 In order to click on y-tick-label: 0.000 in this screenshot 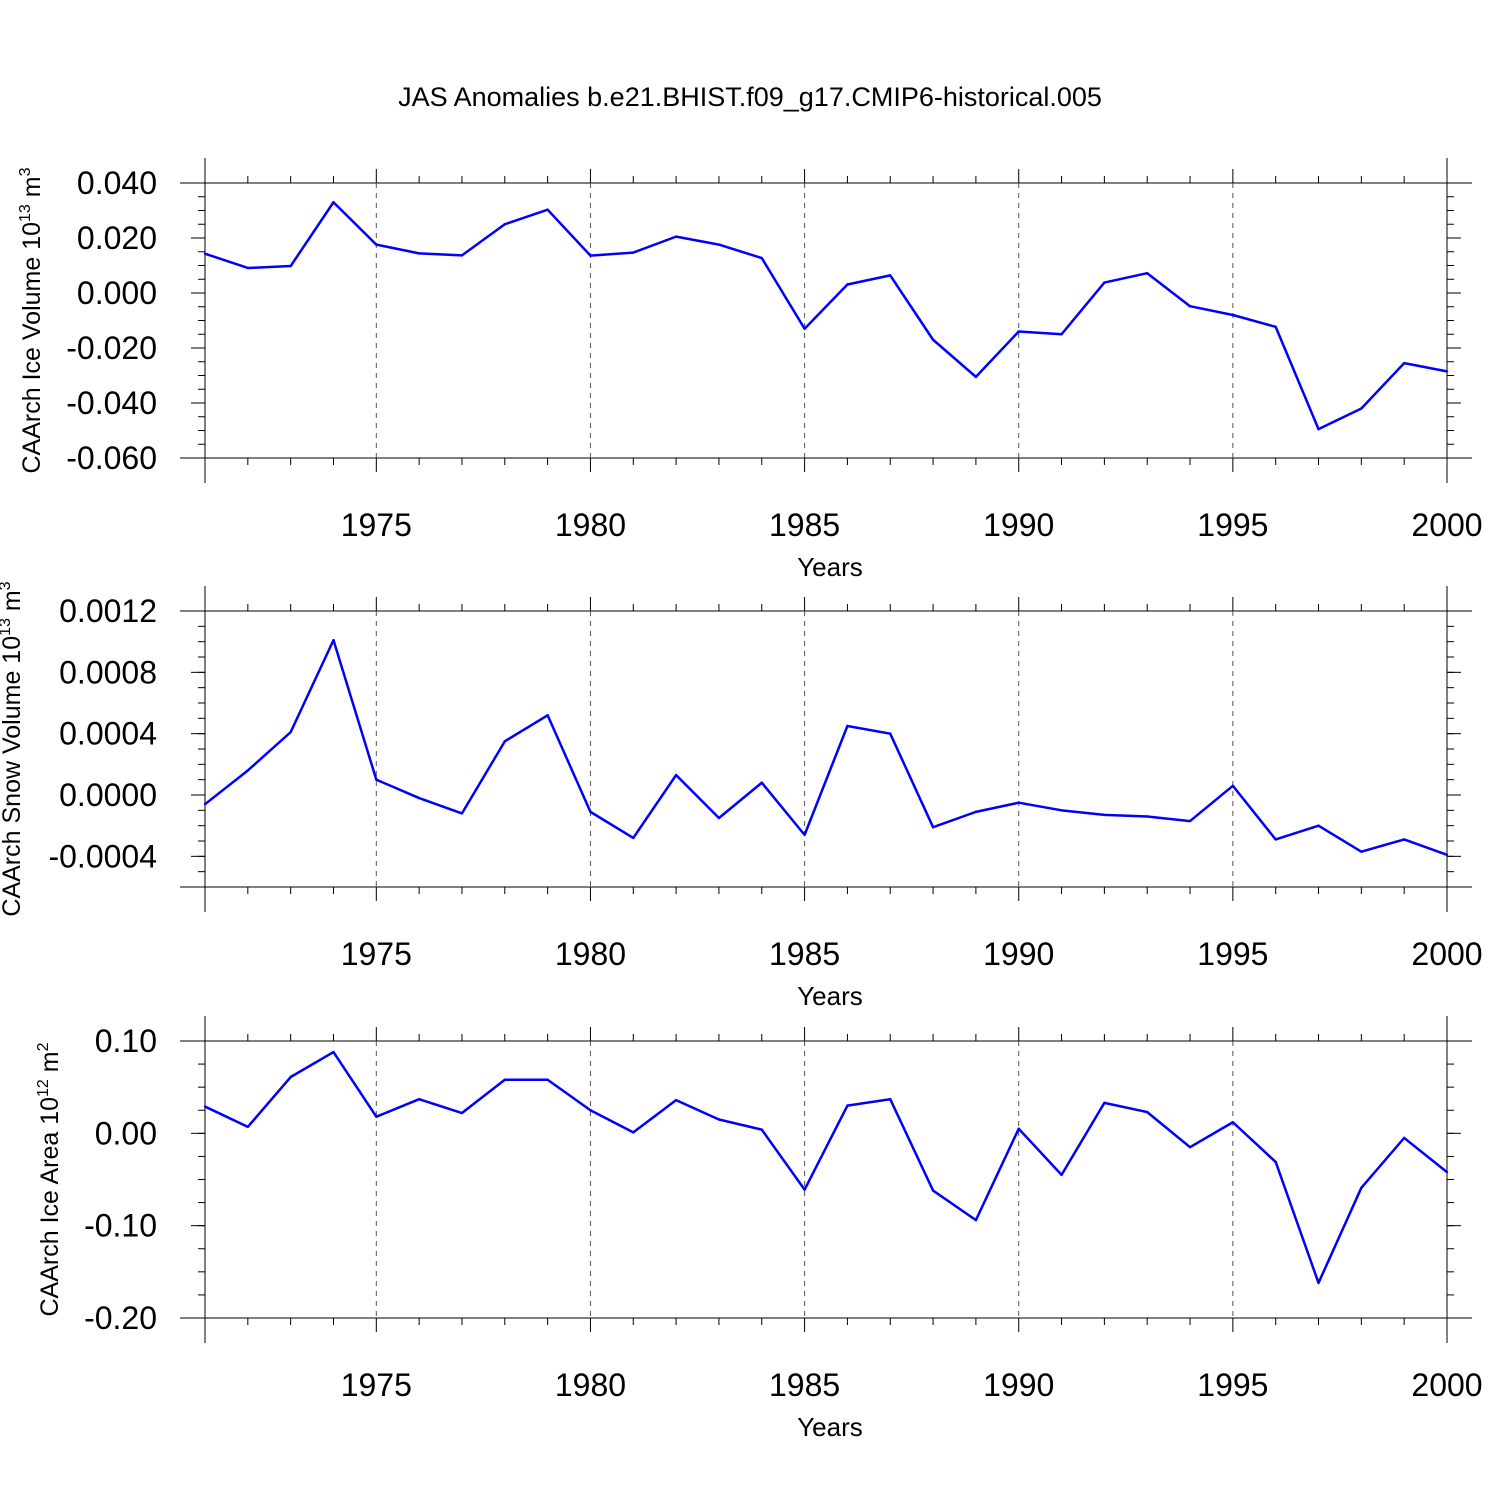, I will do `click(117, 293)`.